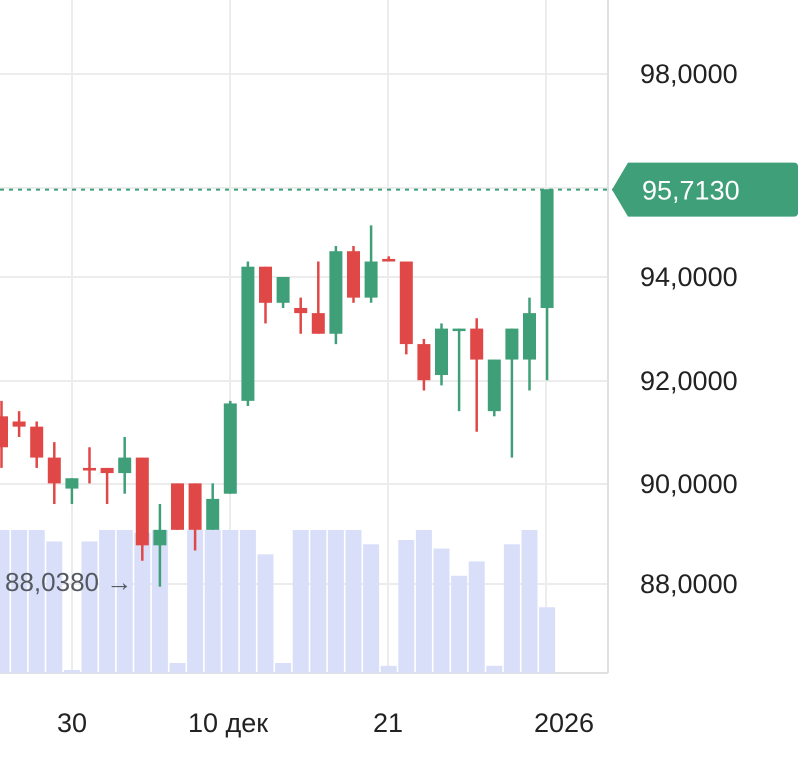 This screenshot has height=773, width=800. I want to click on price-tag-value: 95,7130, so click(691, 191).